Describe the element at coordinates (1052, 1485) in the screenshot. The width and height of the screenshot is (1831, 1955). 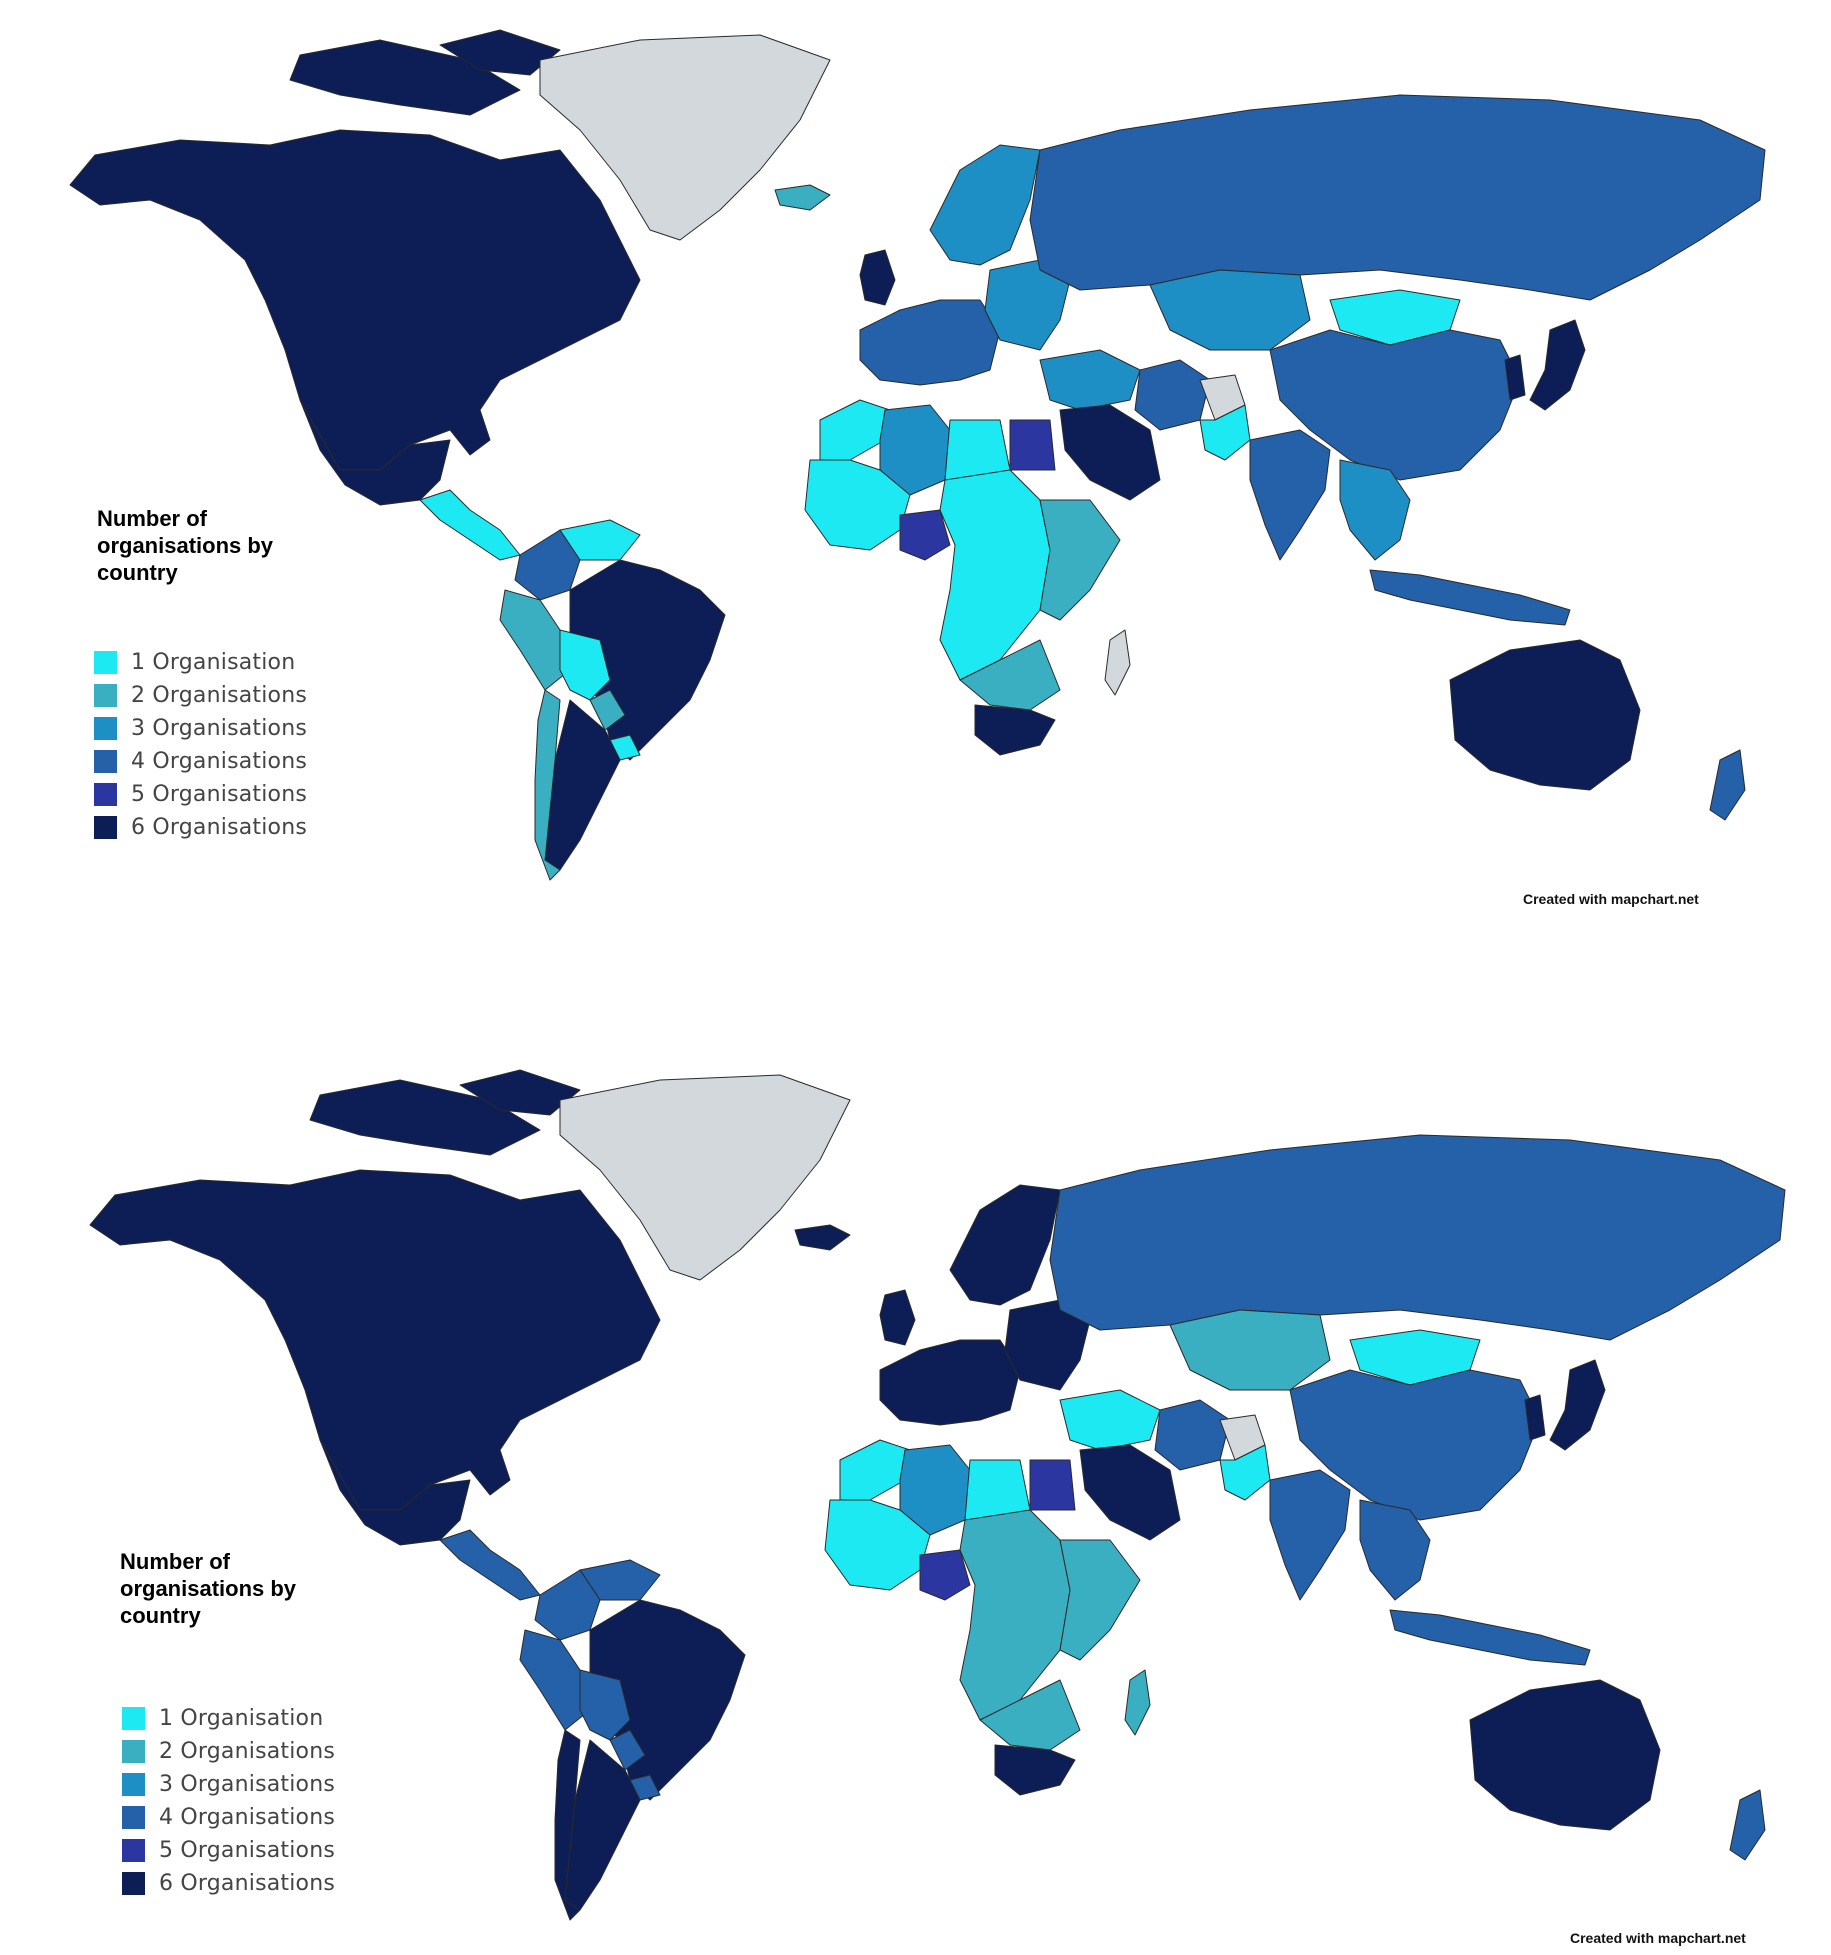
I see `region-egypt` at that location.